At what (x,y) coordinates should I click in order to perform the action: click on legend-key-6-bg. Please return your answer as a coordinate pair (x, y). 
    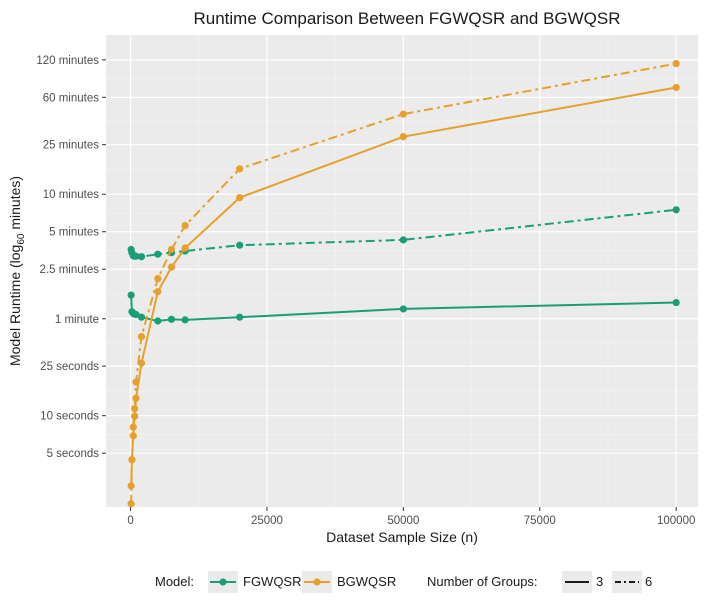
    Looking at the image, I should click on (627, 582).